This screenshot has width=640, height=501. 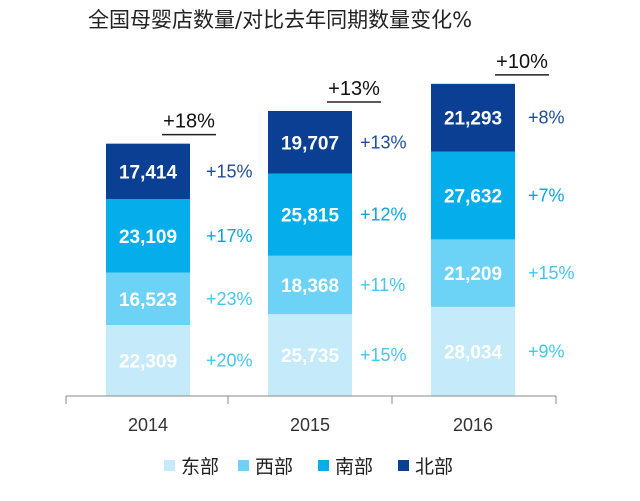 What do you see at coordinates (551, 273) in the screenshot?
I see `growth-label-2016-西部: +15%` at bounding box center [551, 273].